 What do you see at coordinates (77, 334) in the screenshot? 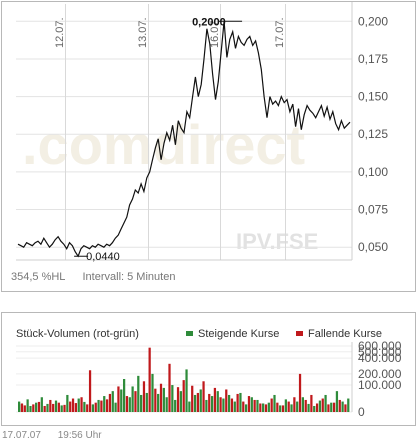
I see `volume-title: Stück-Volumen (rot-grün)` at bounding box center [77, 334].